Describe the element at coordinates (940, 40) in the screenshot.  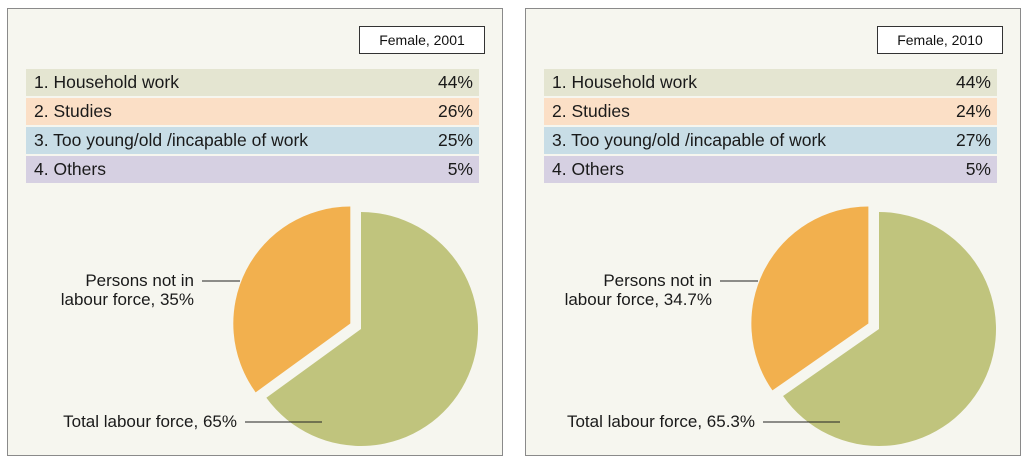
I see `chart-title: Female, 2010` at that location.